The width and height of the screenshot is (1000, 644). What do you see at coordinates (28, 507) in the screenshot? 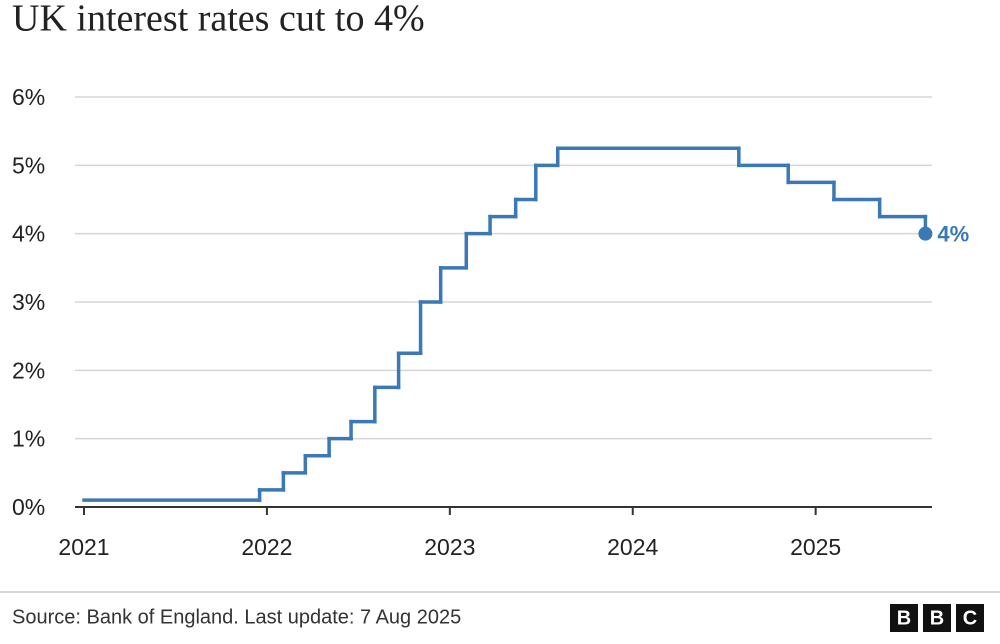
I see `y-tick-label: 0%` at bounding box center [28, 507].